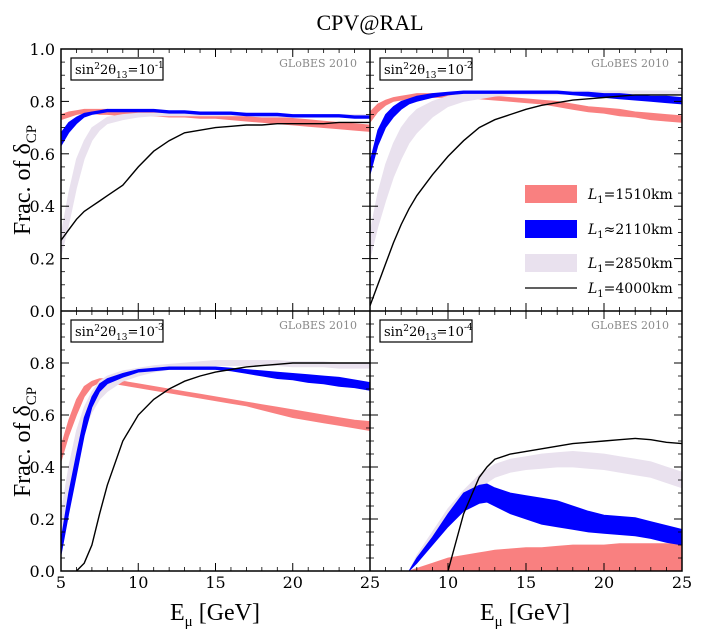  I want to click on panel-bottom-left, so click(215, 465).